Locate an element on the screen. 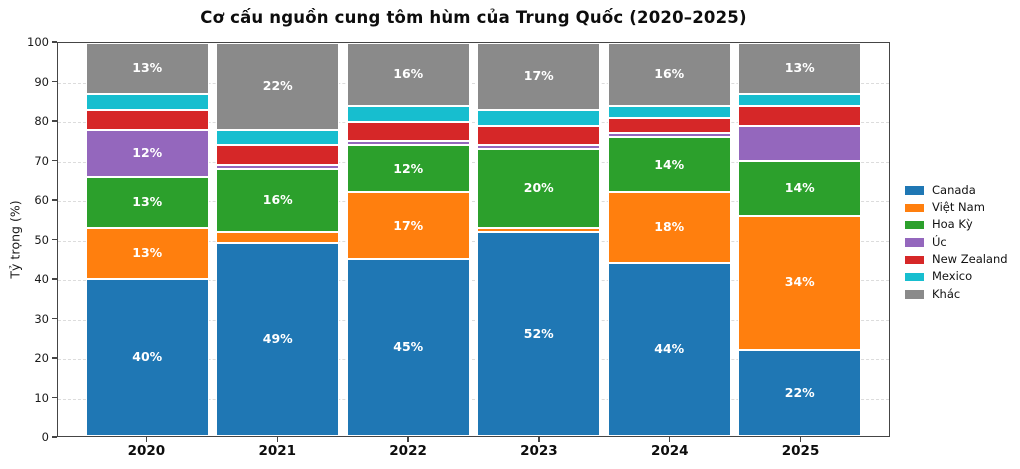 Image resolution: width=1020 pixels, height=469 pixels. segment-value-label: 18% is located at coordinates (669, 227).